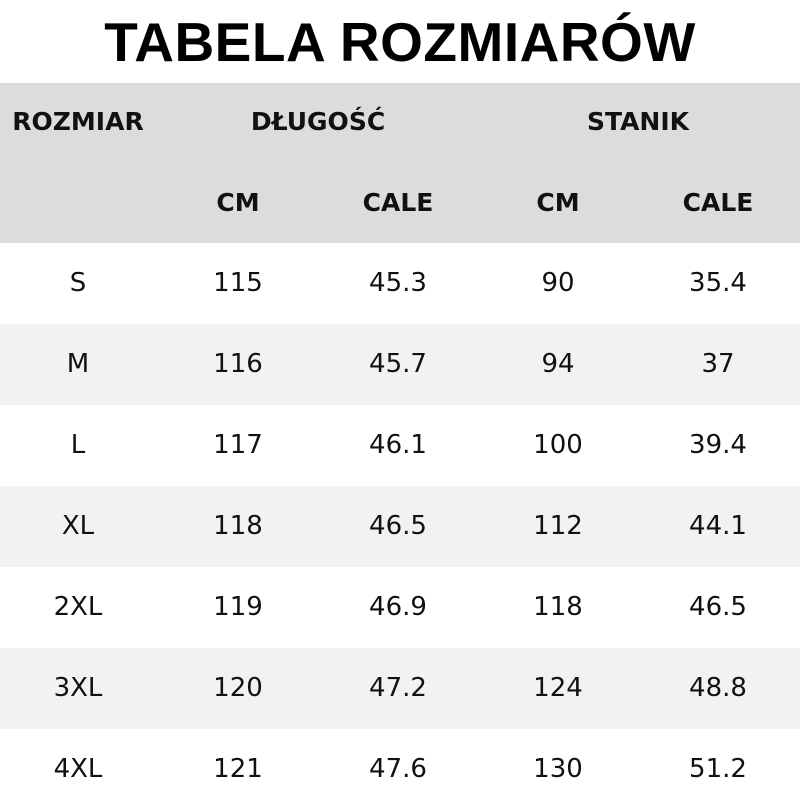 This screenshot has height=810, width=800. I want to click on cell-length-in: 47.2, so click(398, 688).